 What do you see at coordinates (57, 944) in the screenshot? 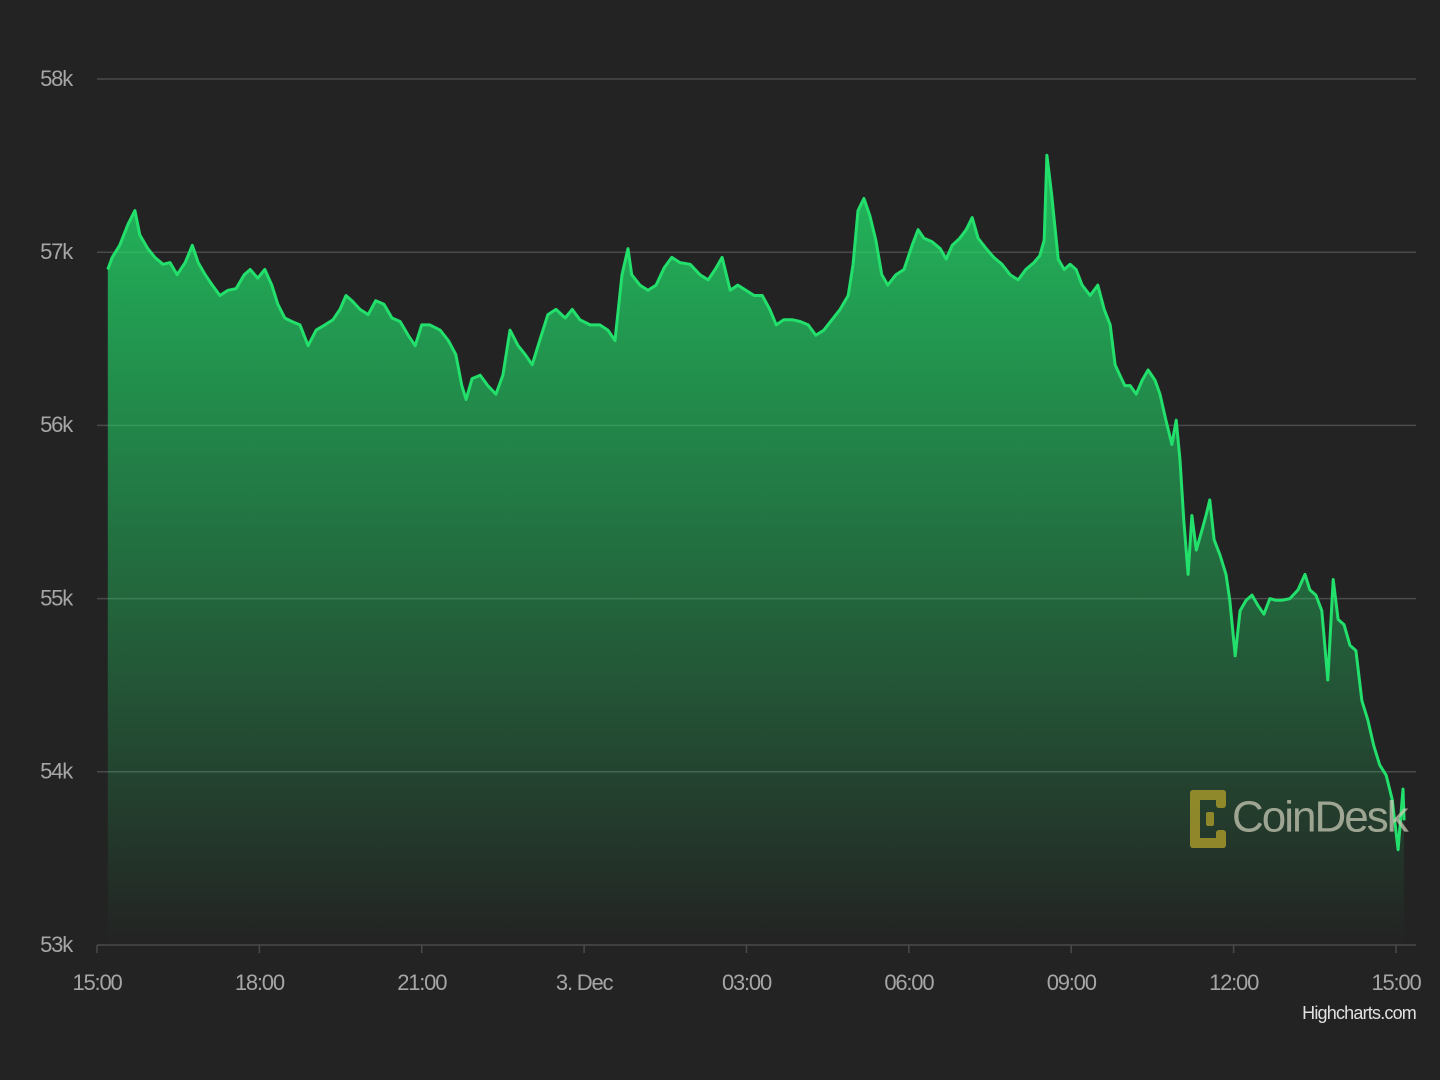
I see `y-tick-label: 53k` at bounding box center [57, 944].